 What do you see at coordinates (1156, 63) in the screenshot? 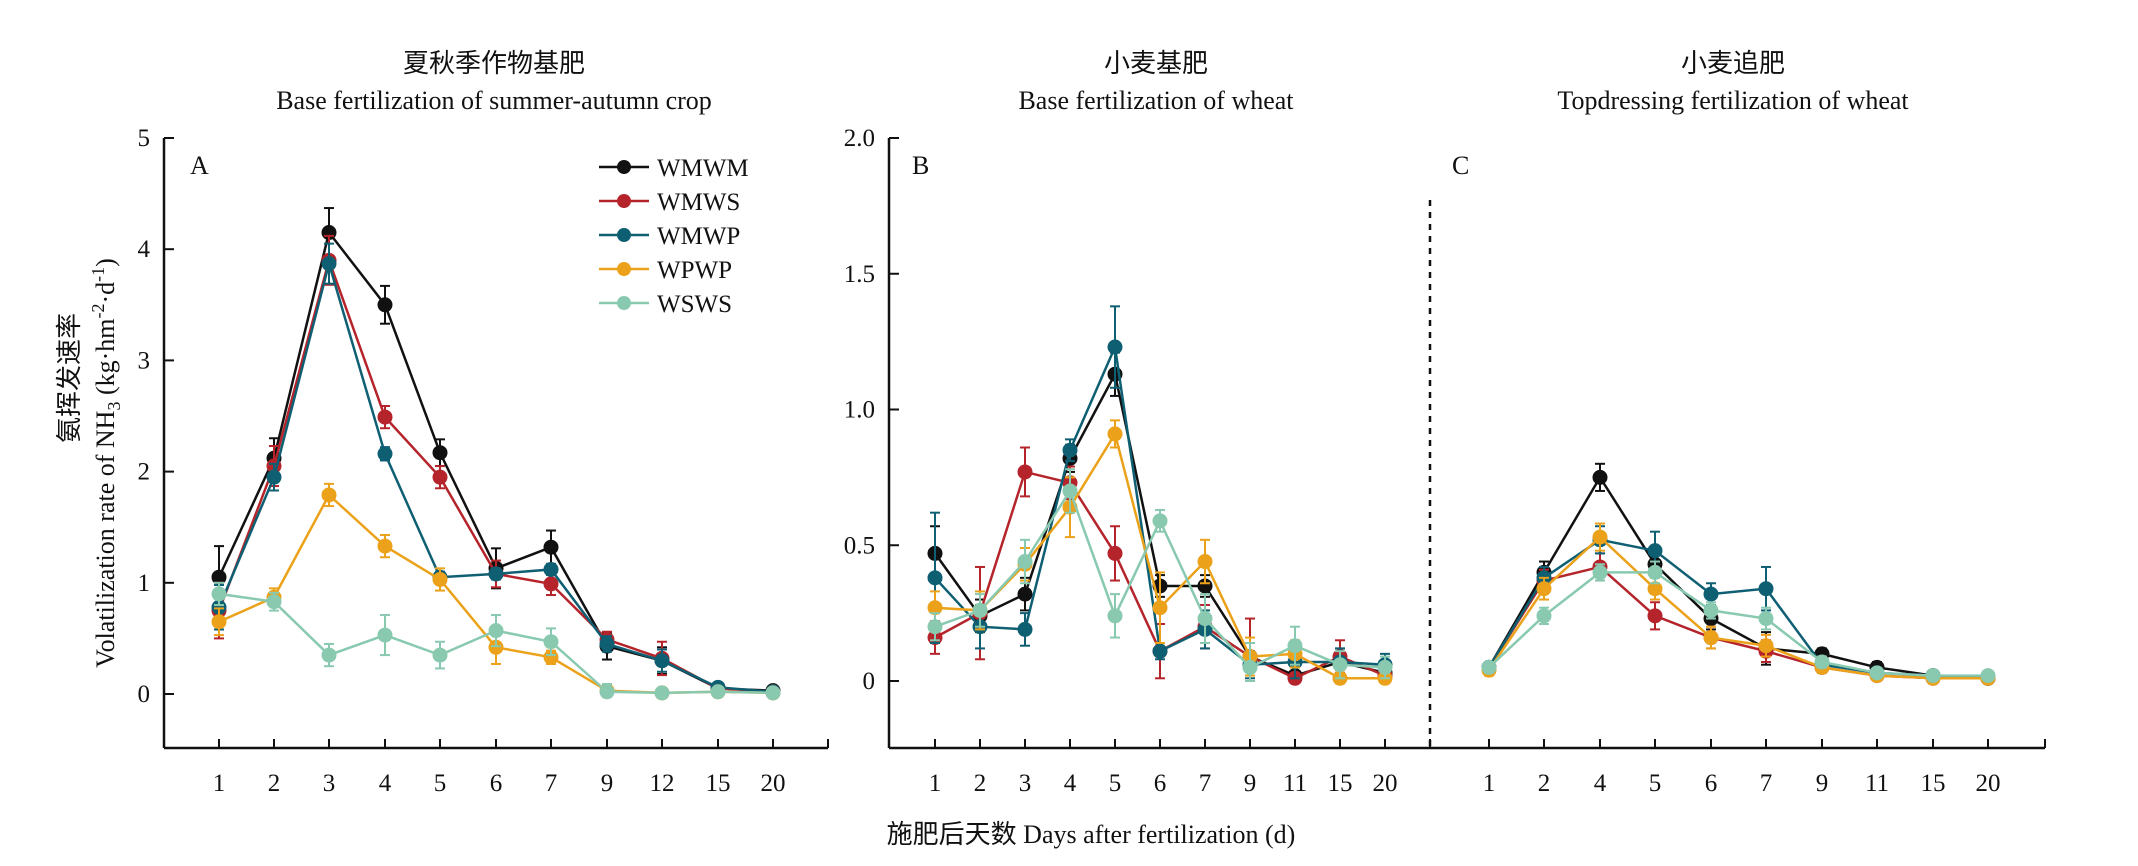
I see `panel-b-title-cn: 小麦基肥` at bounding box center [1156, 63].